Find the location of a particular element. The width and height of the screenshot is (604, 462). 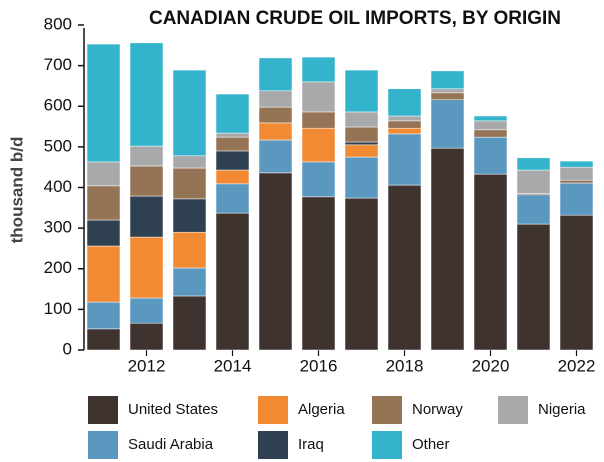

y-axis-label: thousand b/d is located at coordinates (16, 190).